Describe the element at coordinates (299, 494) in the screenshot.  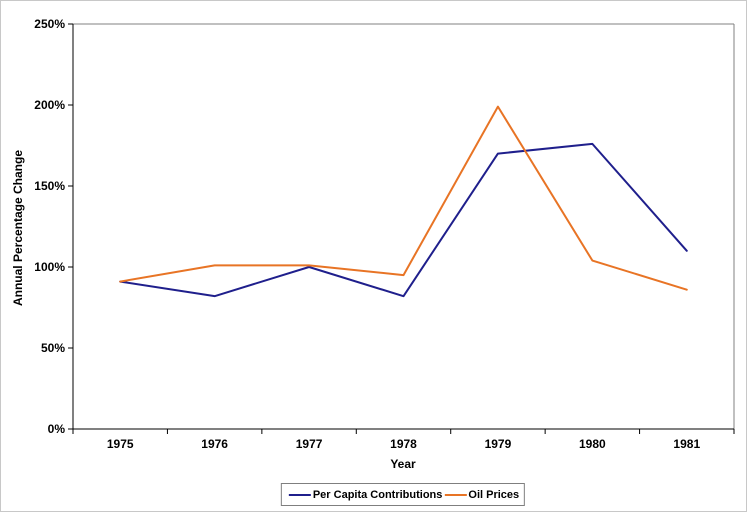
I see `legend-line-sample-per-capita-contributions` at that location.